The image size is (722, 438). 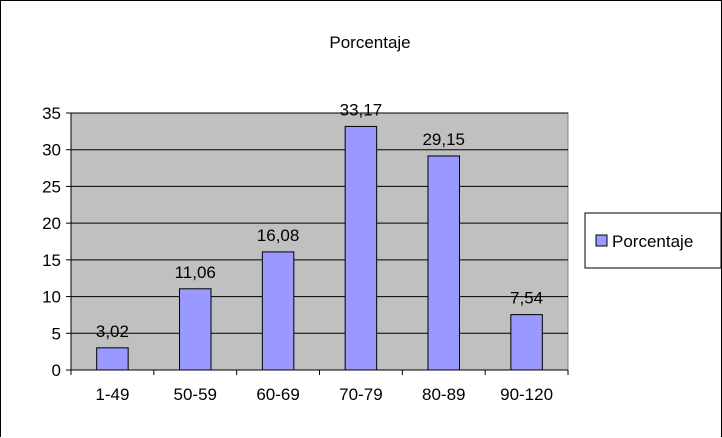 I want to click on data-label: 11,06, so click(x=195, y=272).